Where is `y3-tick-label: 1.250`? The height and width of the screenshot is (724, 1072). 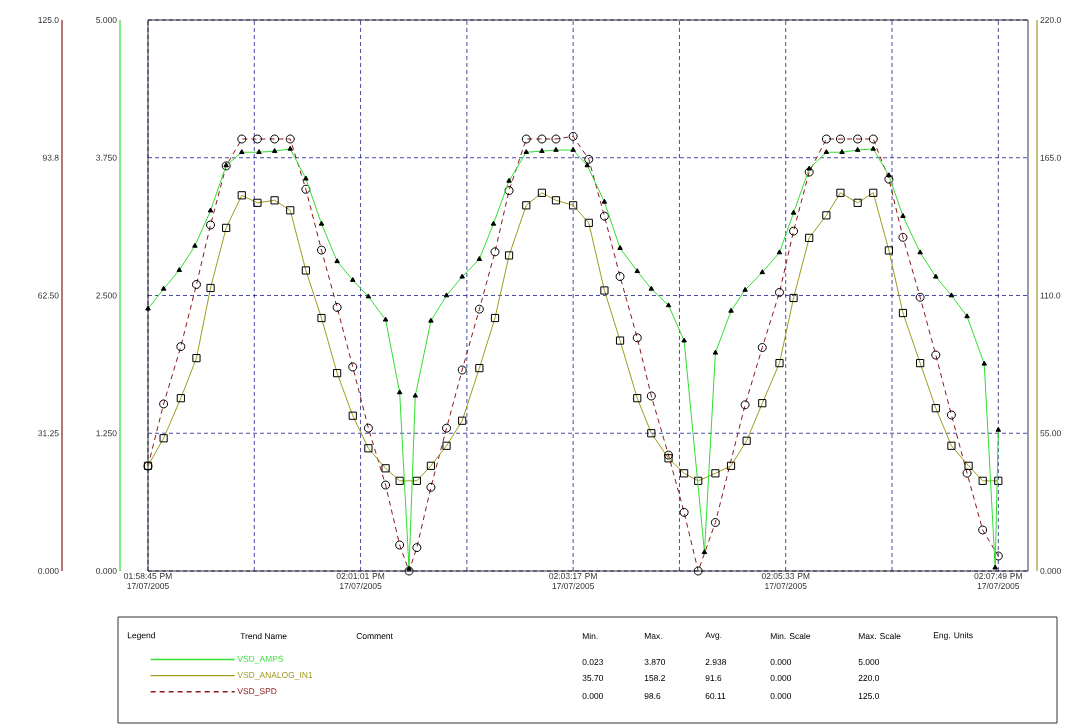 y3-tick-label: 1.250 is located at coordinates (106, 433).